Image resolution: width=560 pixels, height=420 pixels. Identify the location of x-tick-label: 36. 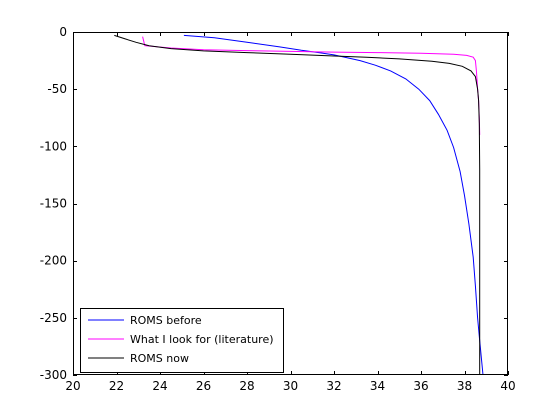
(420, 386).